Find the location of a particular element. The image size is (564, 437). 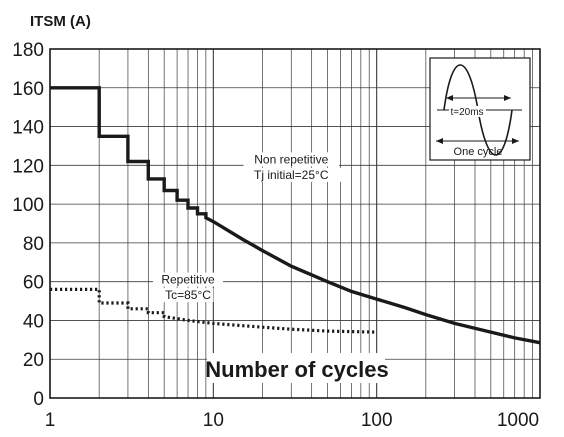

x-tick-label: 1 is located at coordinates (50, 420).